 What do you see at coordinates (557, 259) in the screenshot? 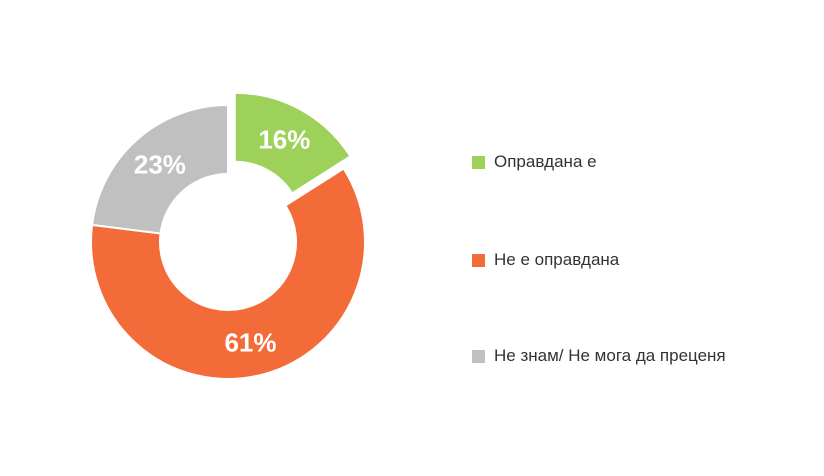
I see `legend-label: Не е оправдана` at bounding box center [557, 259].